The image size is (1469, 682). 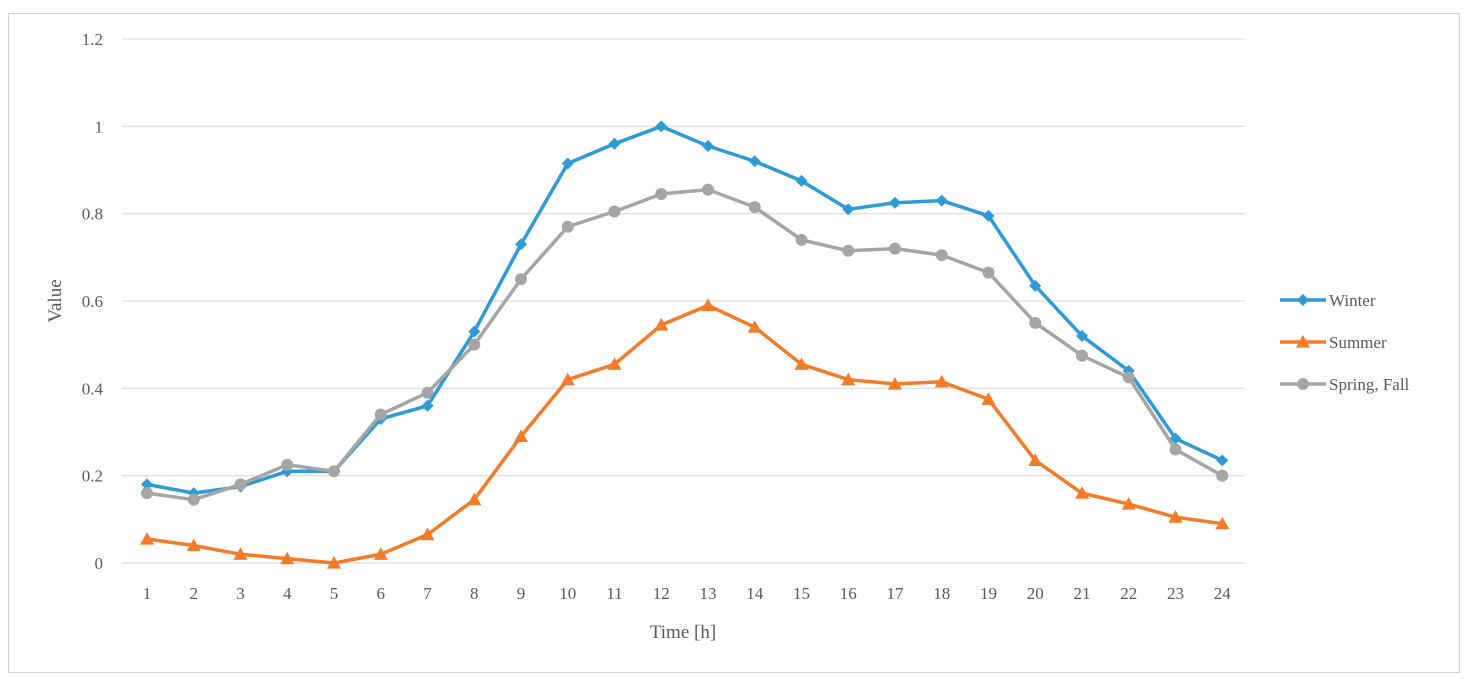 I want to click on x-tick-label: 9, so click(x=521, y=593).